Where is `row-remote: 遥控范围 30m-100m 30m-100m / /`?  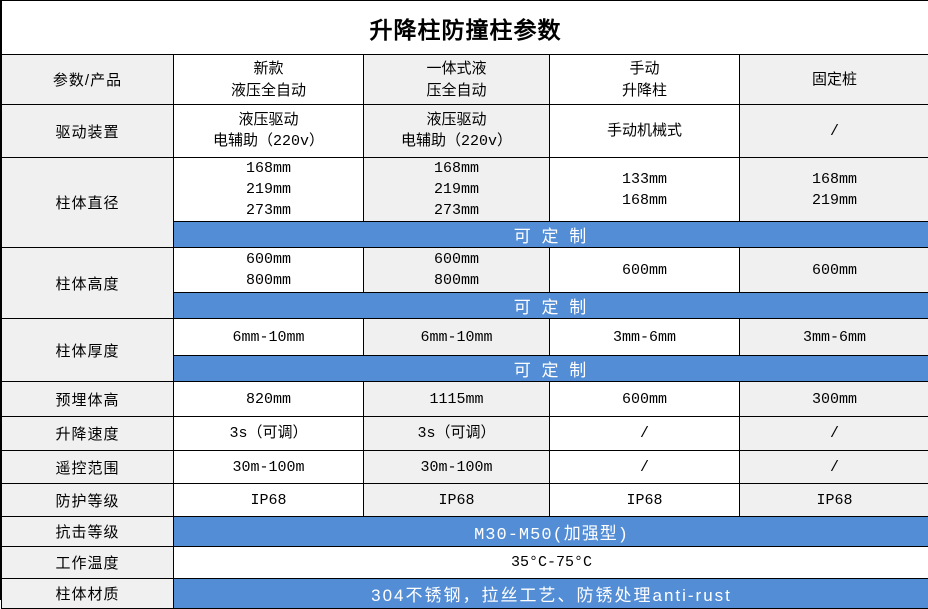 row-remote: 遥控范围 30m-100m 30m-100m / / is located at coordinates (465, 467).